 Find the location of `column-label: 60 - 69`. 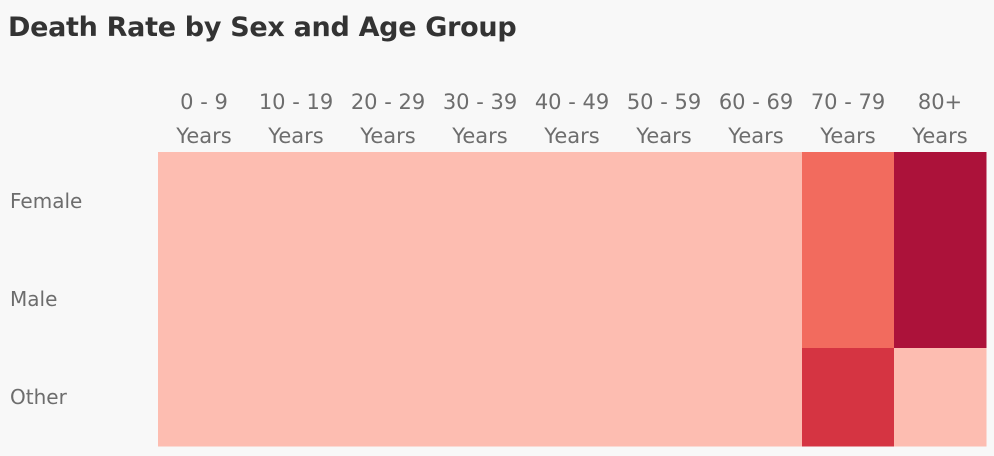

column-label: 60 - 69 is located at coordinates (756, 102).